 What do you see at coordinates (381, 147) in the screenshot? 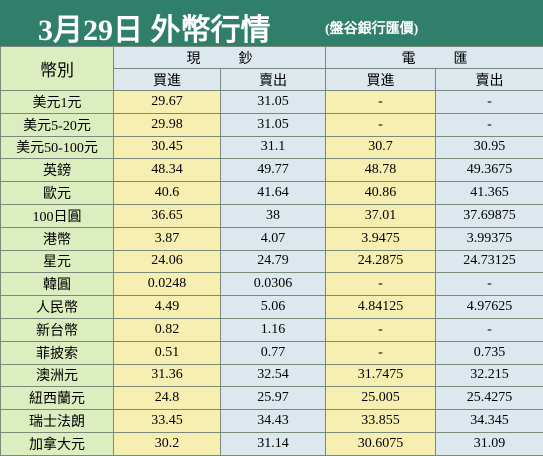
I see `tt-buy-cell: 30.7` at bounding box center [381, 147].